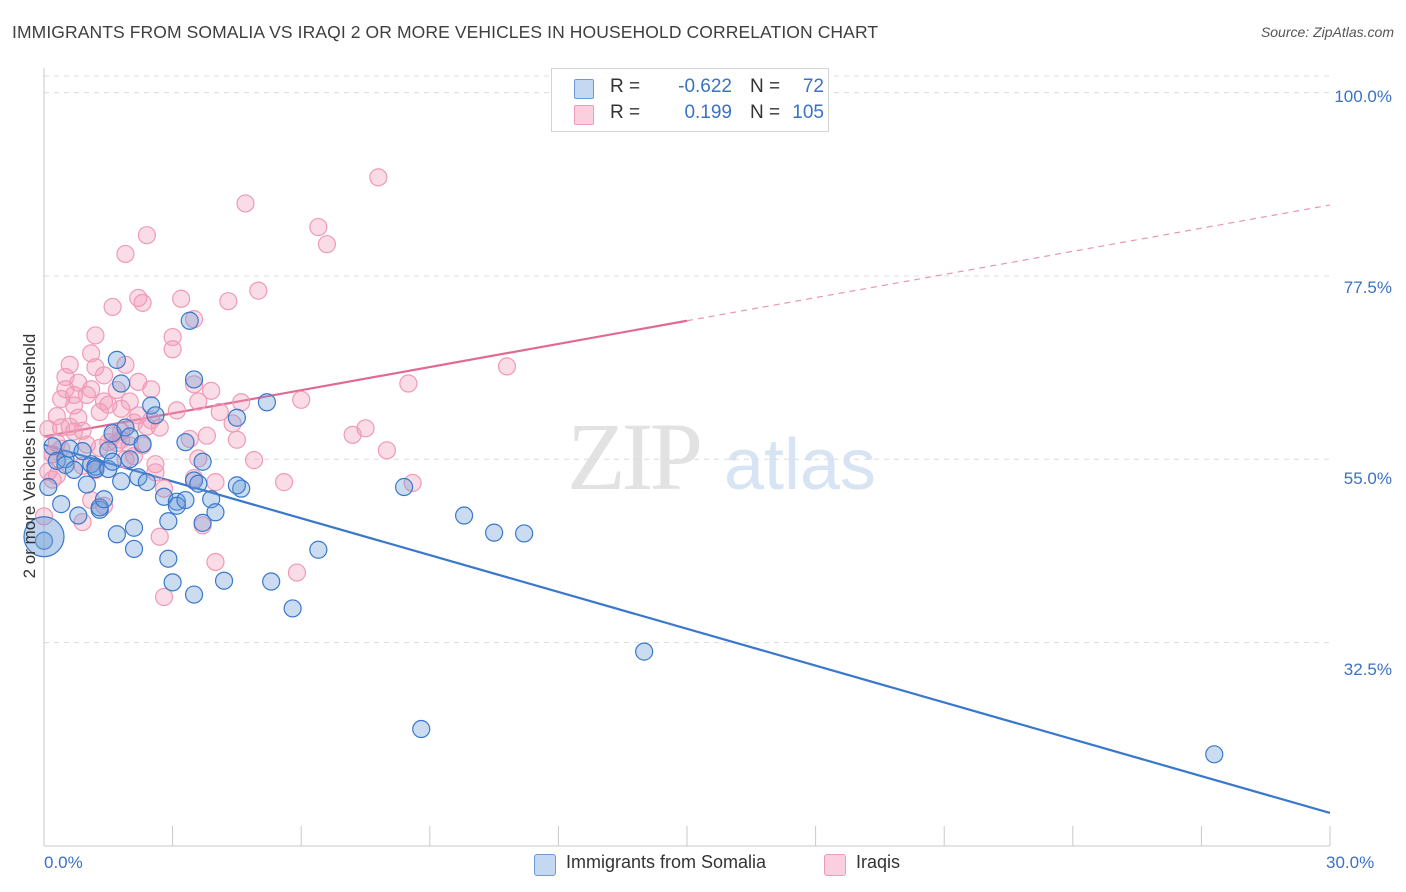 This screenshot has width=1406, height=892. What do you see at coordinates (29, 456) in the screenshot?
I see `y-axis-label: 2 or more Vehicles in Household` at bounding box center [29, 456].